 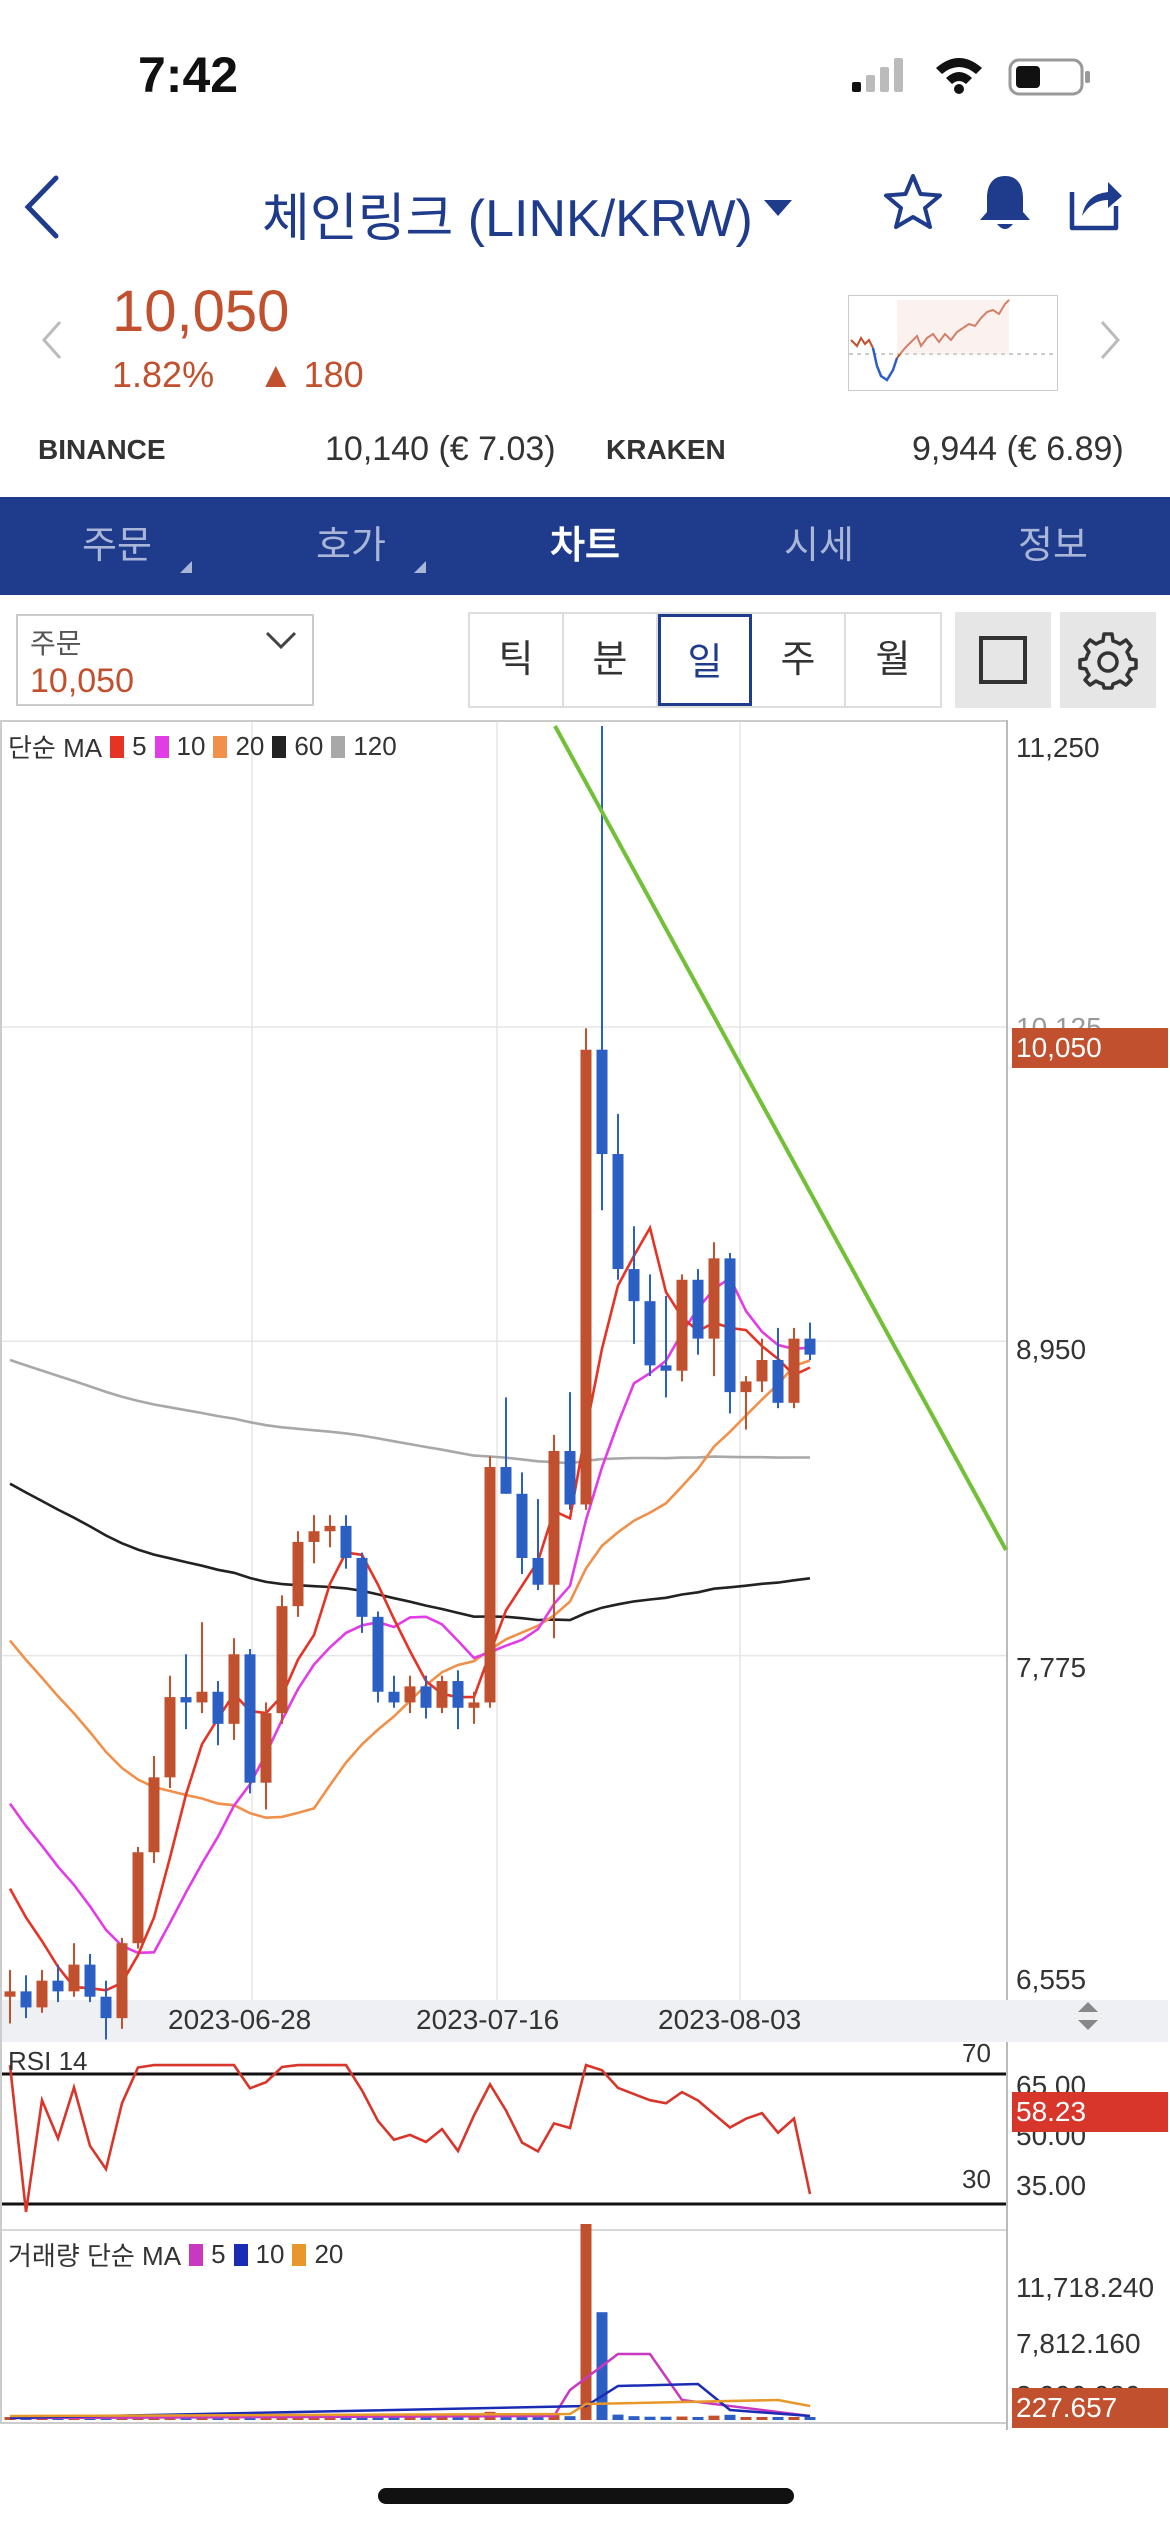 I want to click on rsi-legend: RSI 14, so click(x=48, y=2061).